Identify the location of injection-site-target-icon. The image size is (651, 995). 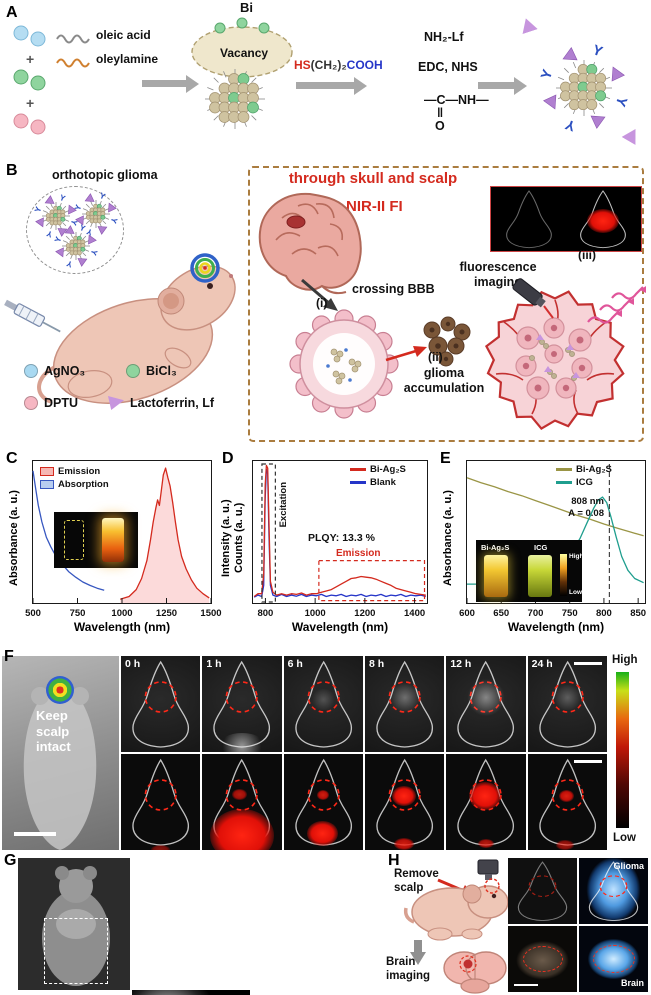
(60, 690).